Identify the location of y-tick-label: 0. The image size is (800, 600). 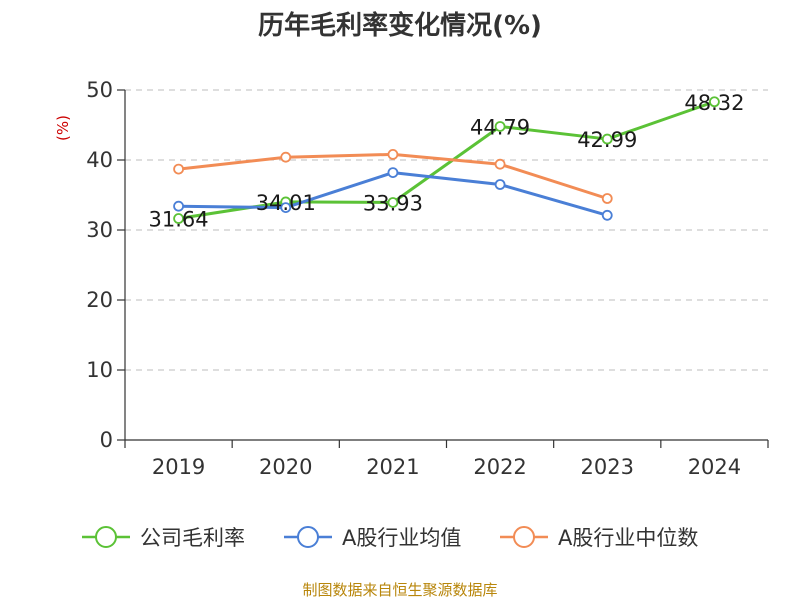
(106, 440).